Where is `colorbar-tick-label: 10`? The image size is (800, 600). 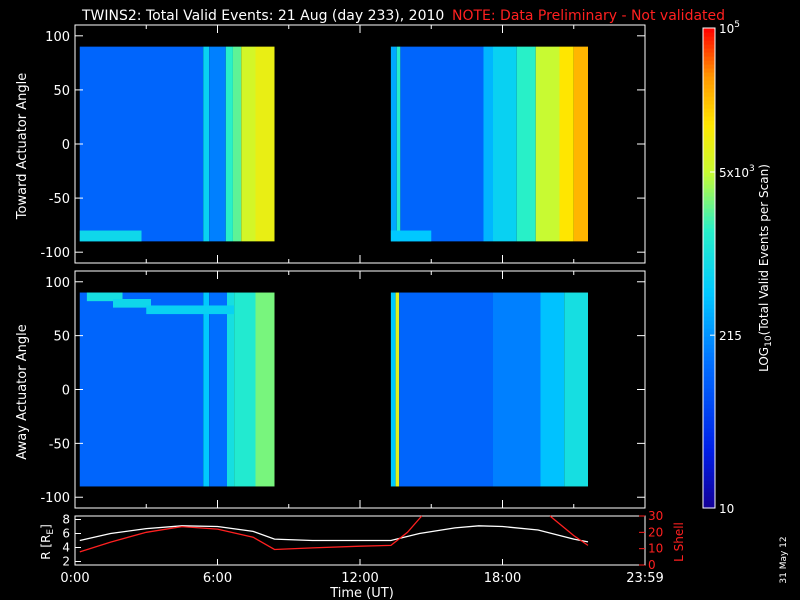
colorbar-tick-label: 10 is located at coordinates (726, 509).